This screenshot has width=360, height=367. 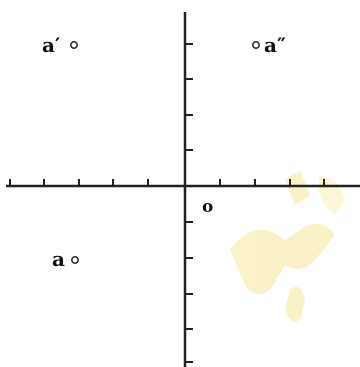 What do you see at coordinates (65, 259) in the screenshot?
I see `point-a: a` at bounding box center [65, 259].